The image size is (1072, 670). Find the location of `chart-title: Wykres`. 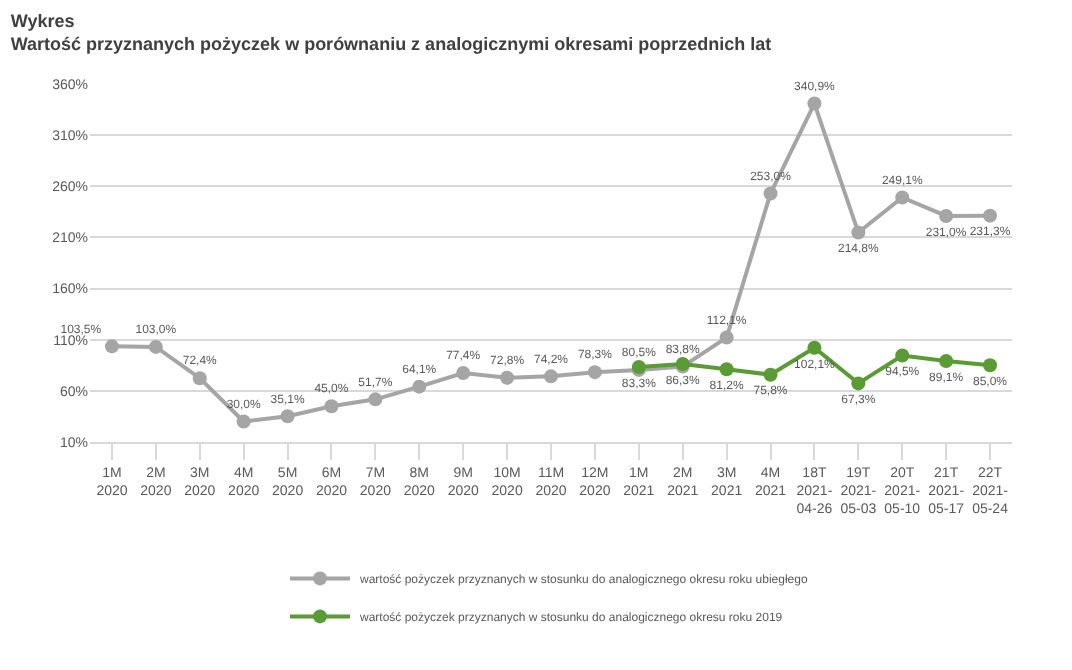

chart-title: Wykres is located at coordinates (42, 20).